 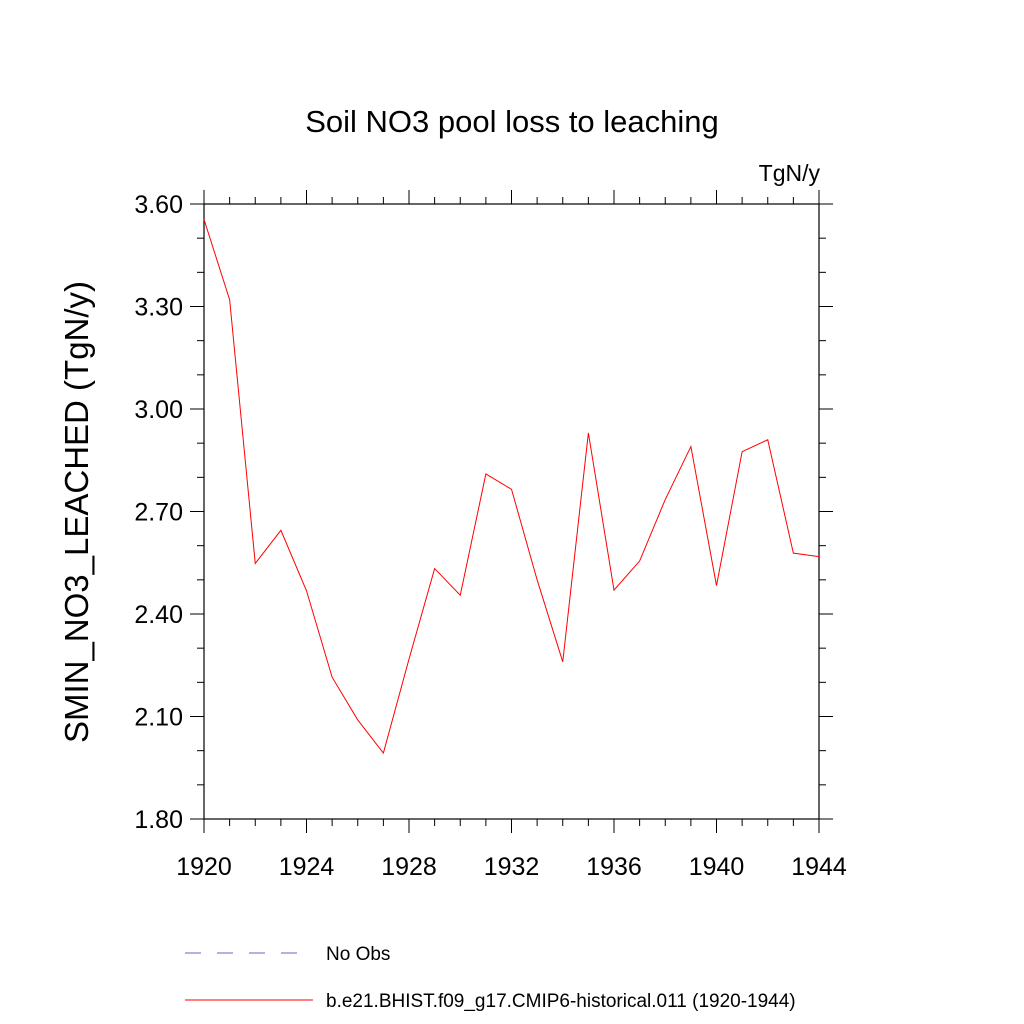 I want to click on y-tick-label: 2.10, so click(x=158, y=718).